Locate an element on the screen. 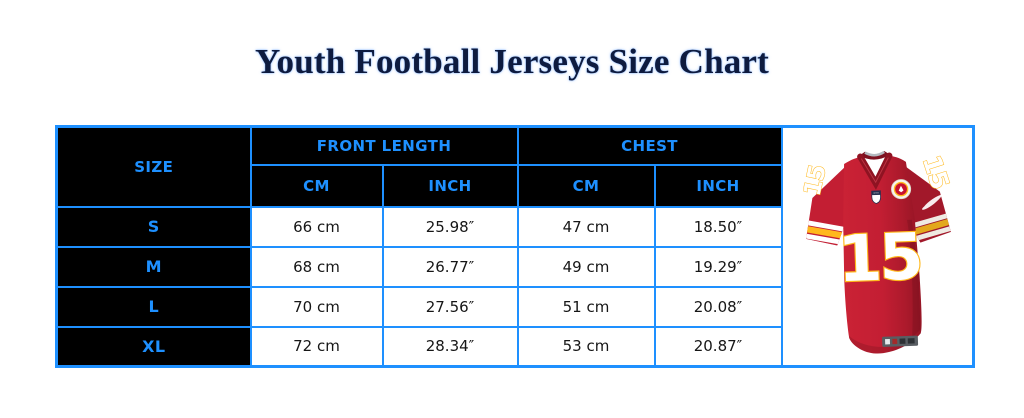 This screenshot has width=1024, height=418. chest-inch-value: 20.08″ is located at coordinates (718, 306).